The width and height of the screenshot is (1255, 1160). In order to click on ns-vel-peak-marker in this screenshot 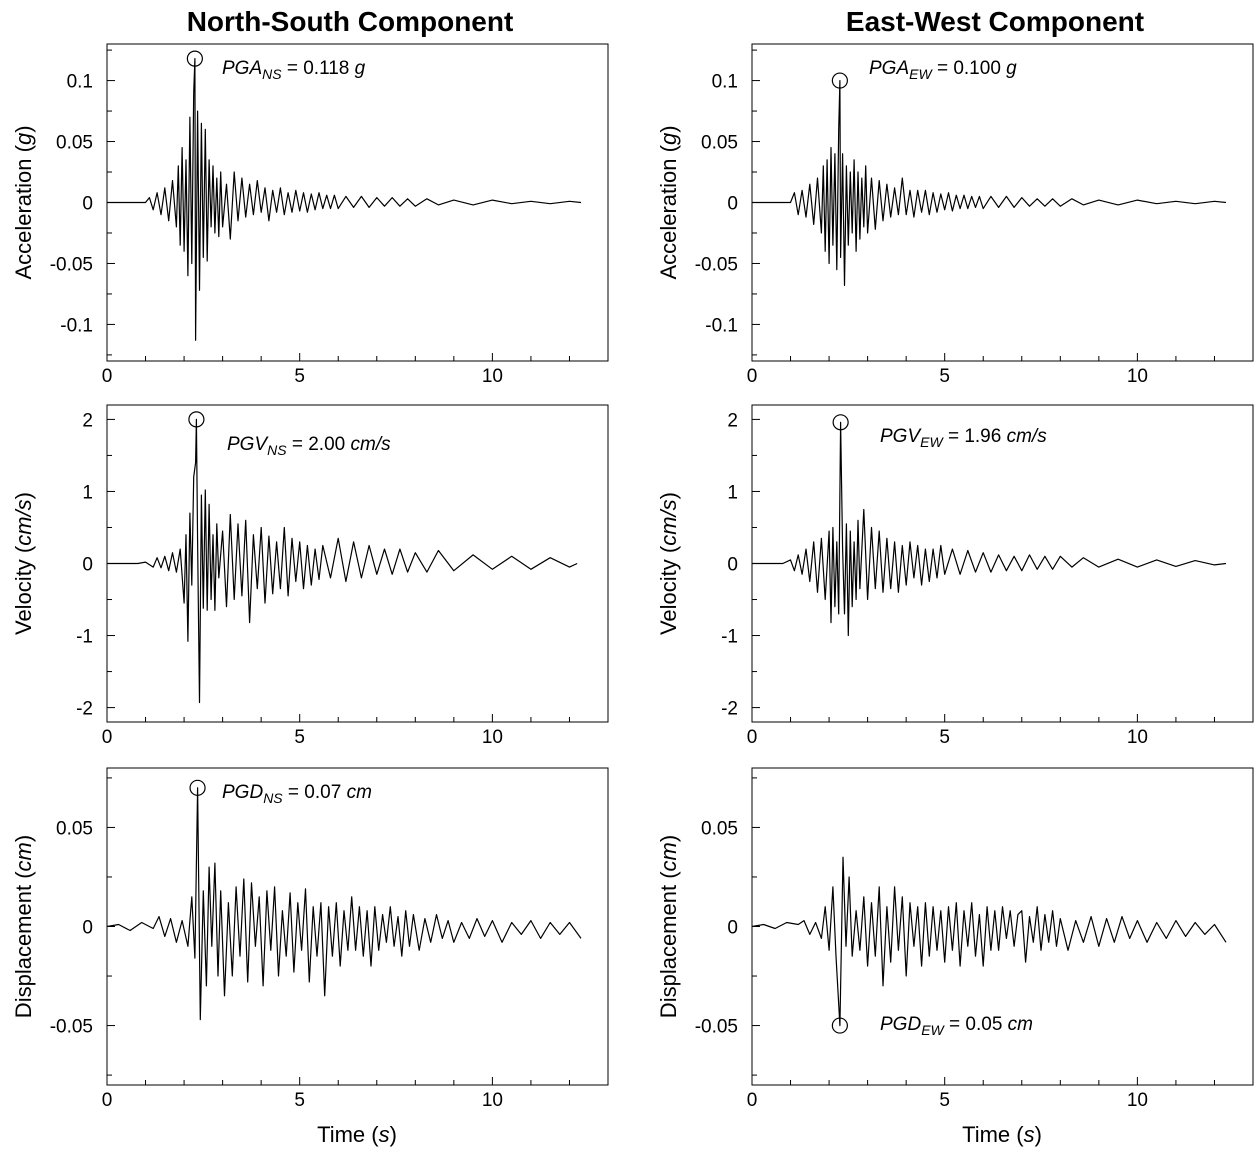, I will do `click(196, 419)`.